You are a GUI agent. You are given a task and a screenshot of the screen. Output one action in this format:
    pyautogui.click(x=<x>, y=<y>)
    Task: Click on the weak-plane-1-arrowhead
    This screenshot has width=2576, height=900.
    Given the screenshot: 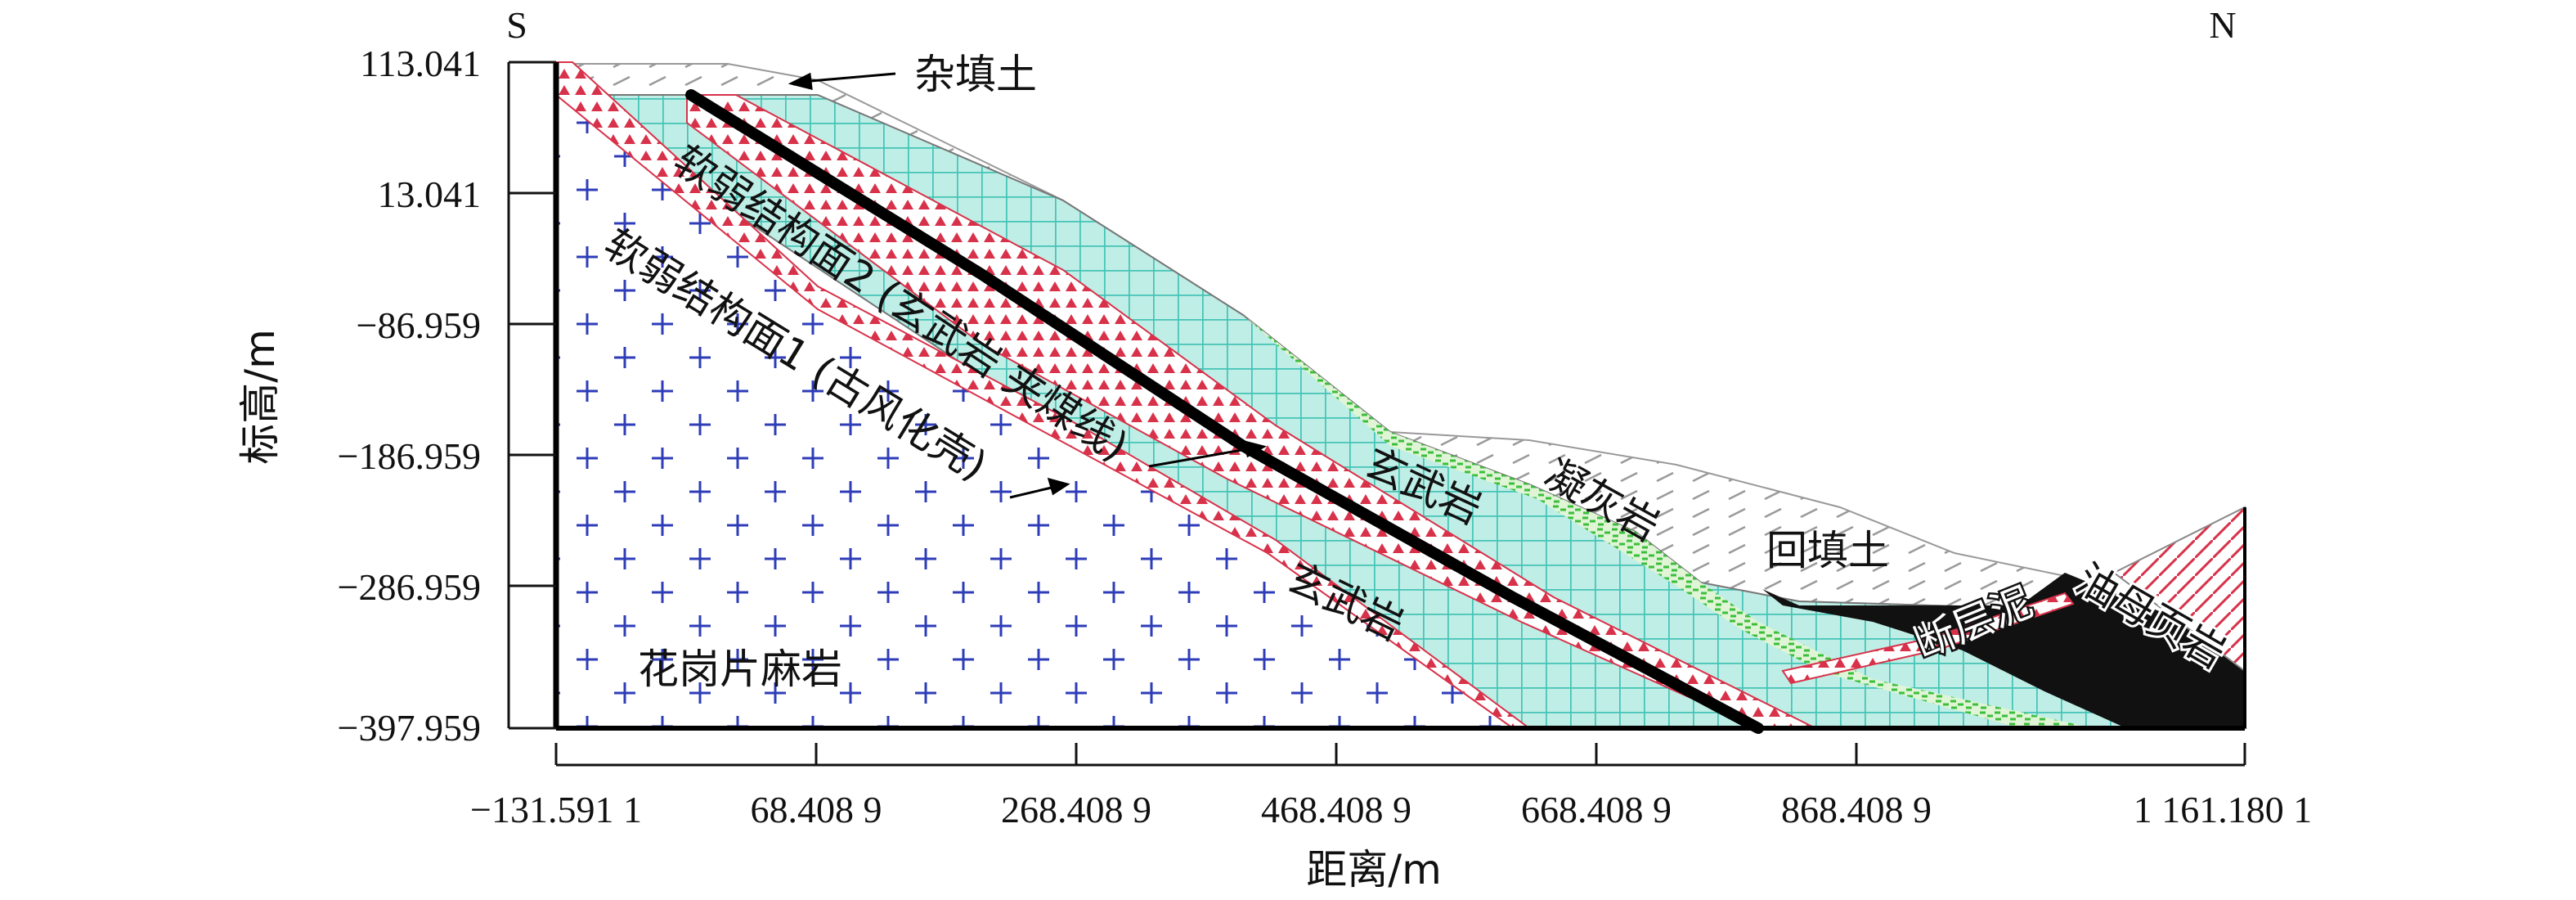 What is the action you would take?
    pyautogui.click(x=1058, y=487)
    